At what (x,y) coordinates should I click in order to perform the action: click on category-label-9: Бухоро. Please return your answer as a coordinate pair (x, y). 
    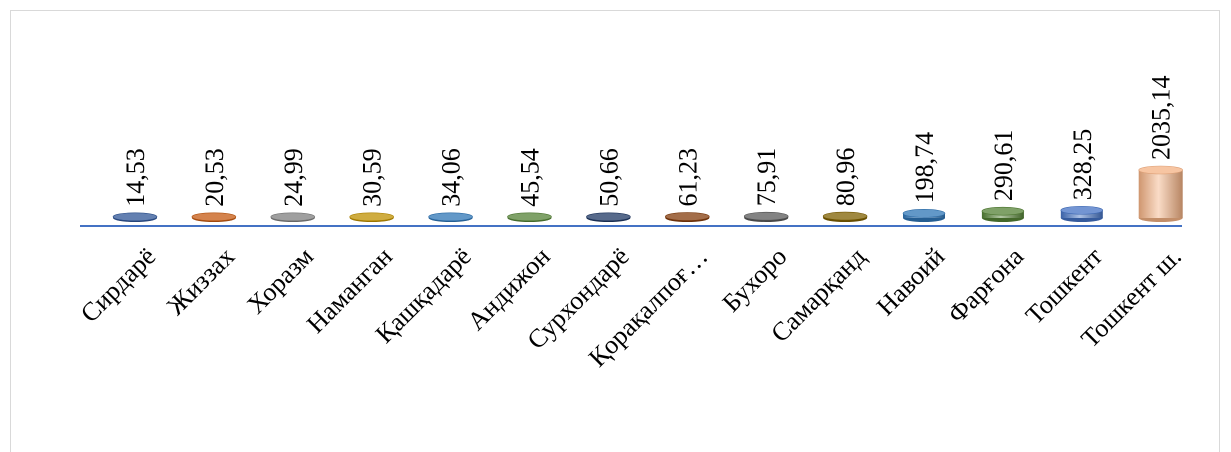
    Looking at the image, I should click on (755, 280).